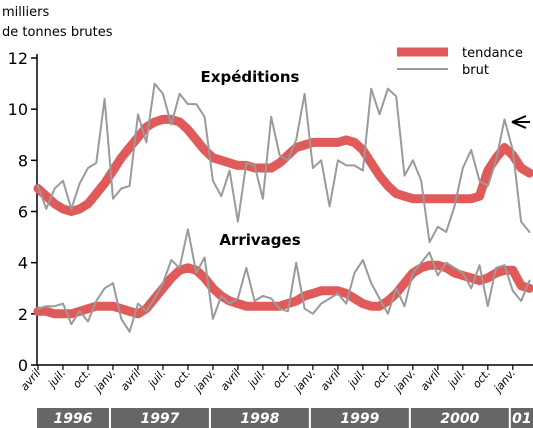  What do you see at coordinates (23, 160) in the screenshot?
I see `y-tick-label: 8` at bounding box center [23, 160].